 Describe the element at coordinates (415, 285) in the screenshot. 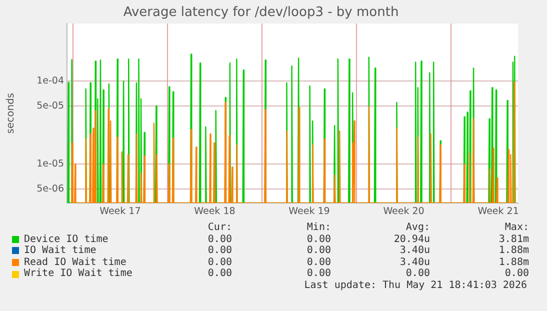

I see `text: Last update: Thu May 21 18:41:03 2026` at that location.